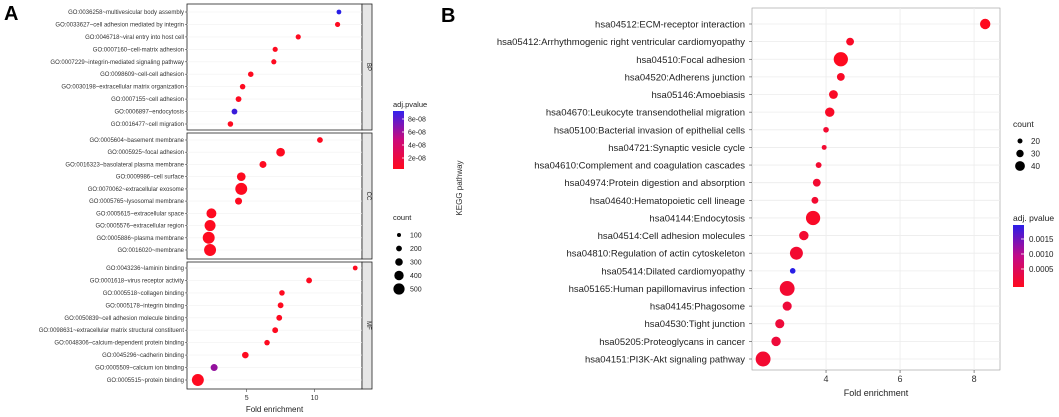 The image size is (1059, 417). What do you see at coordinates (900, 379) in the screenshot?
I see `x-tick-label: 6` at bounding box center [900, 379].